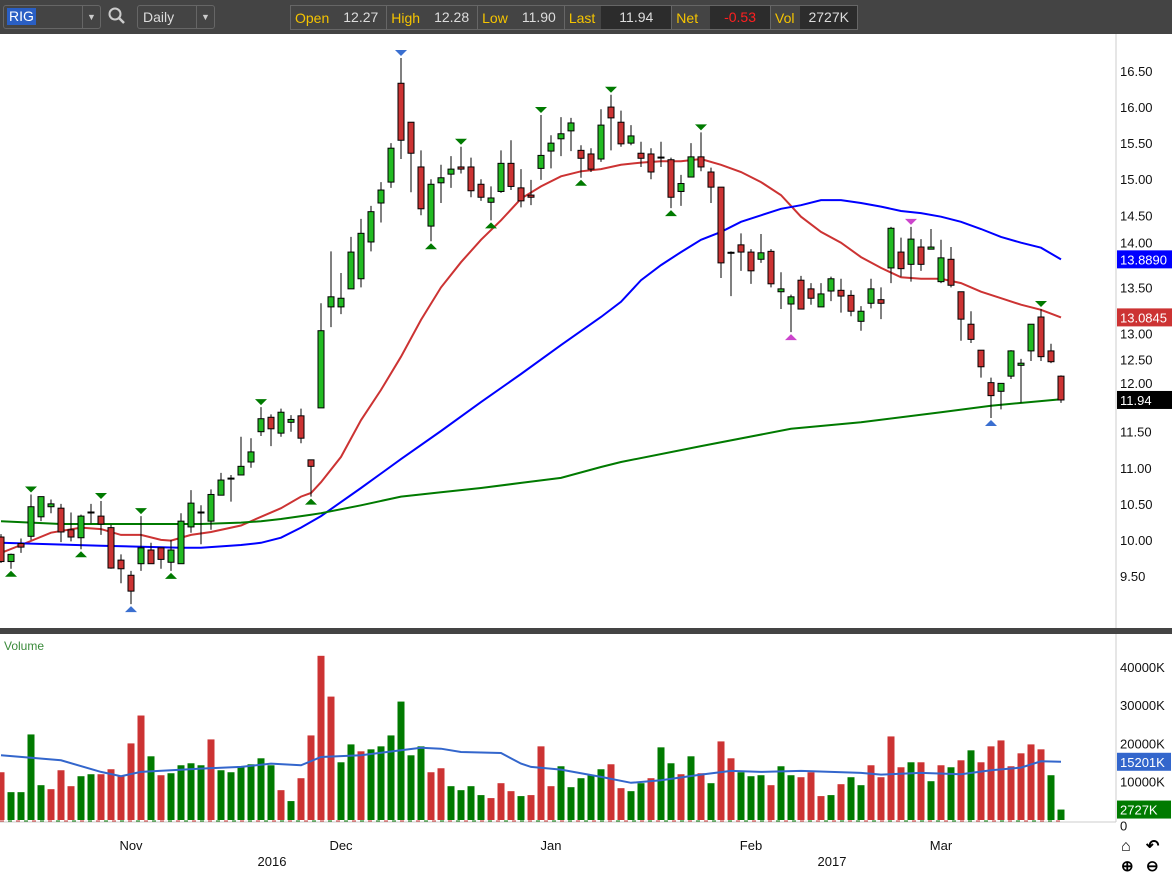 This screenshot has height=878, width=1172. I want to click on ma-mid-value-badge-bg, so click(1144, 259).